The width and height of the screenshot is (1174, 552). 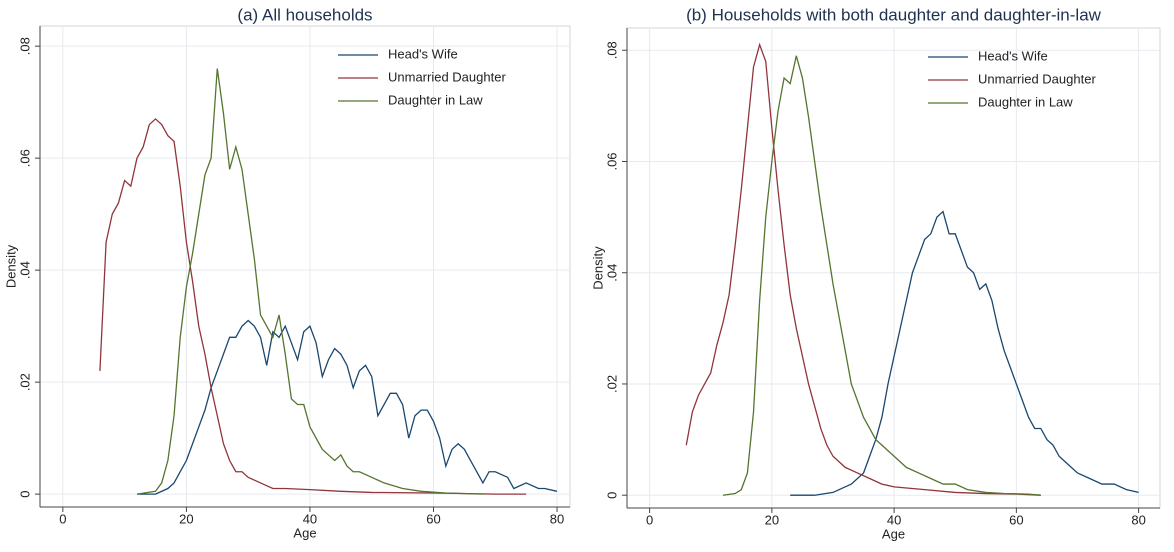 I want to click on chart-title: (a) All households, so click(x=304, y=14).